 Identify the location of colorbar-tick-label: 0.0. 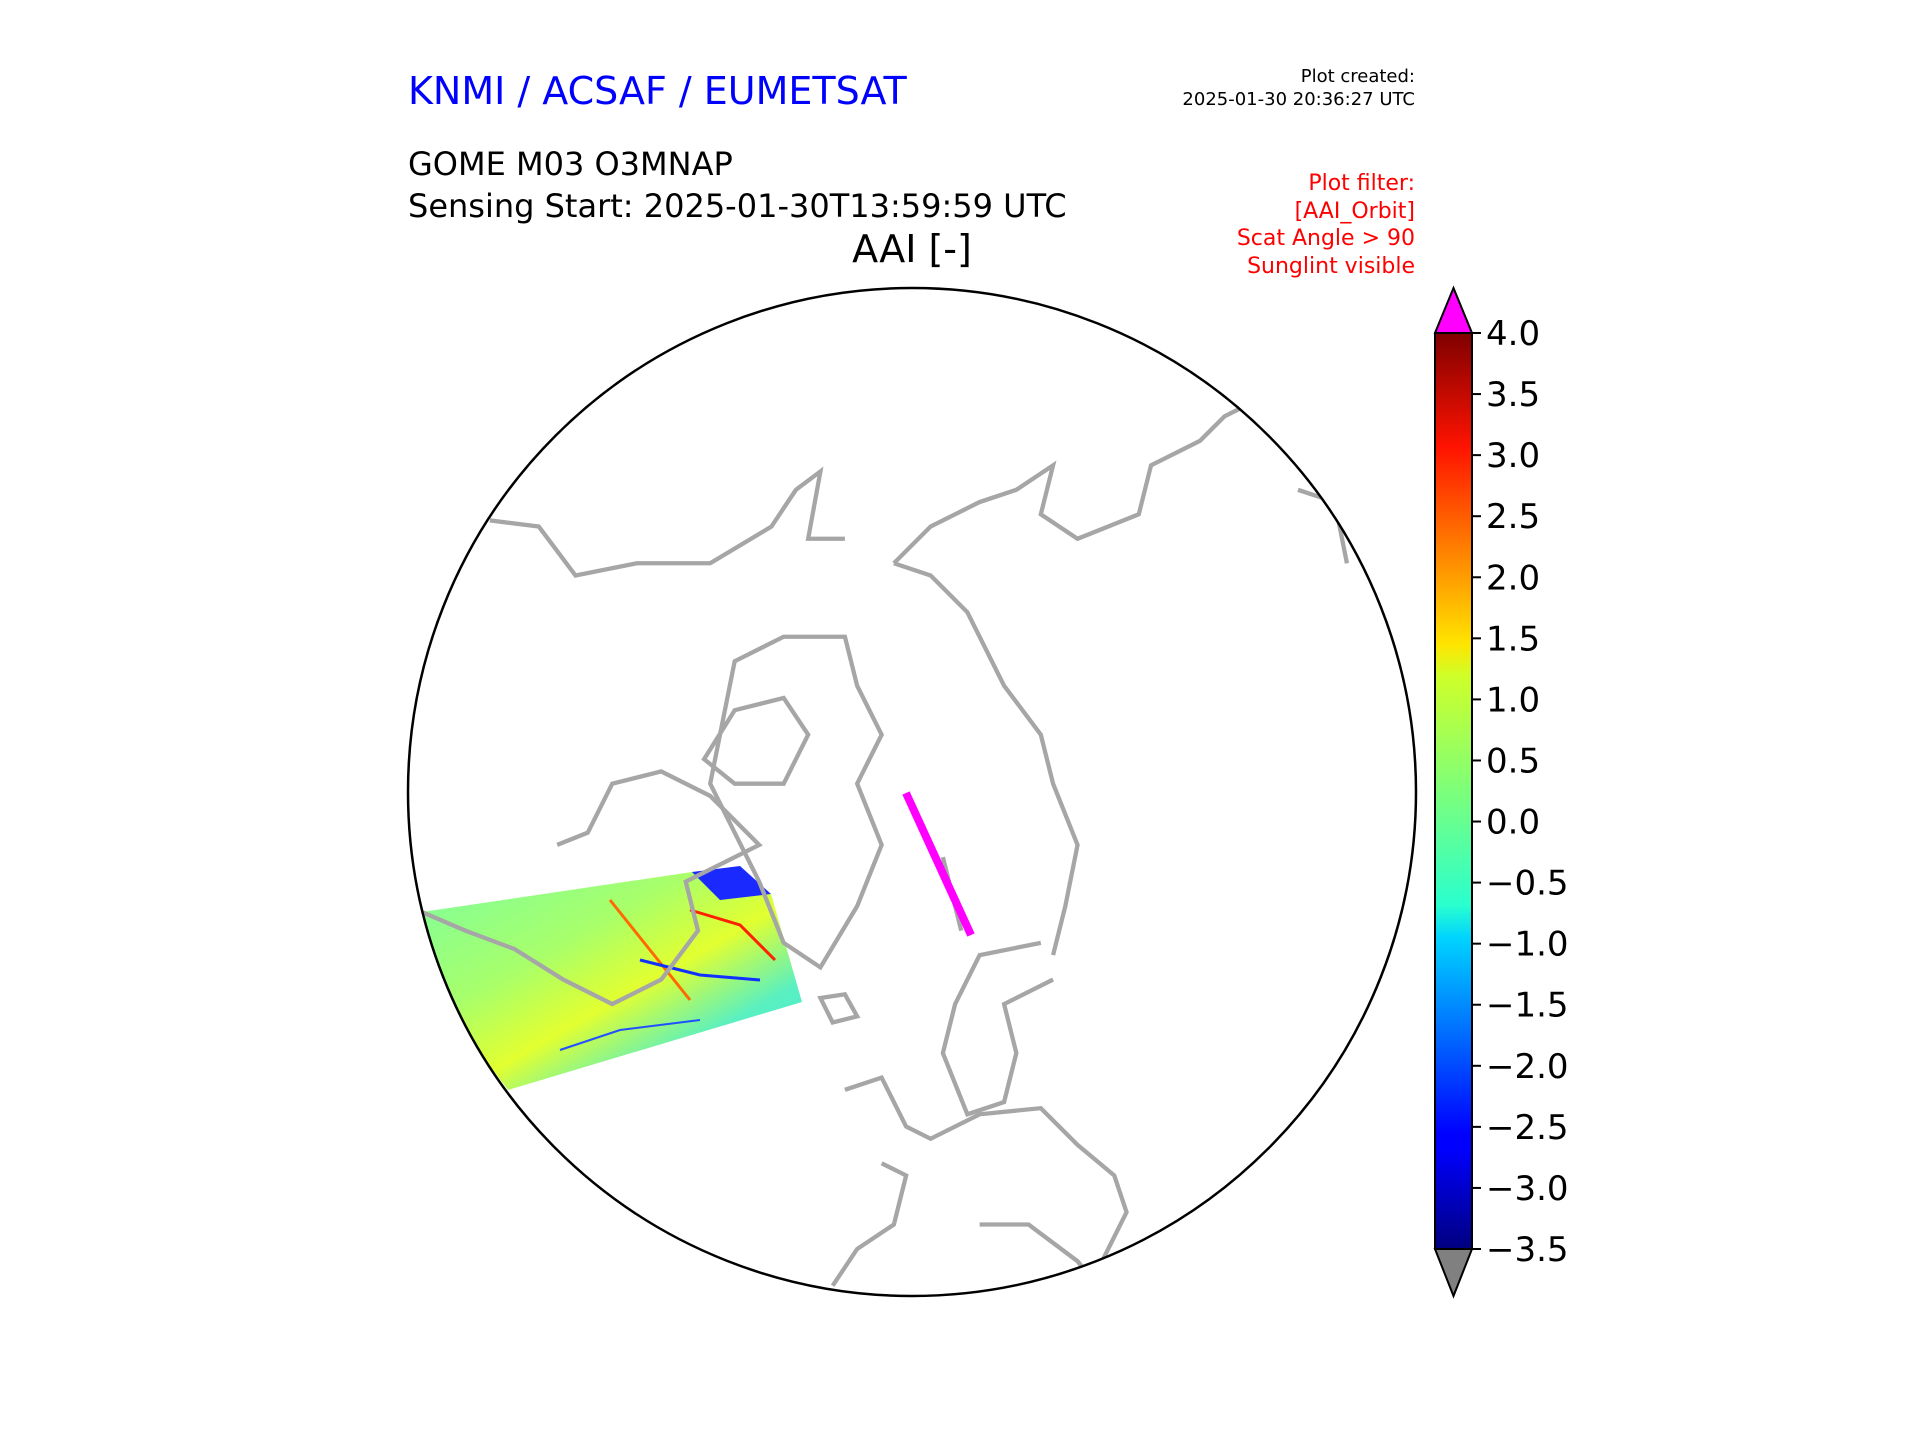
(1513, 823).